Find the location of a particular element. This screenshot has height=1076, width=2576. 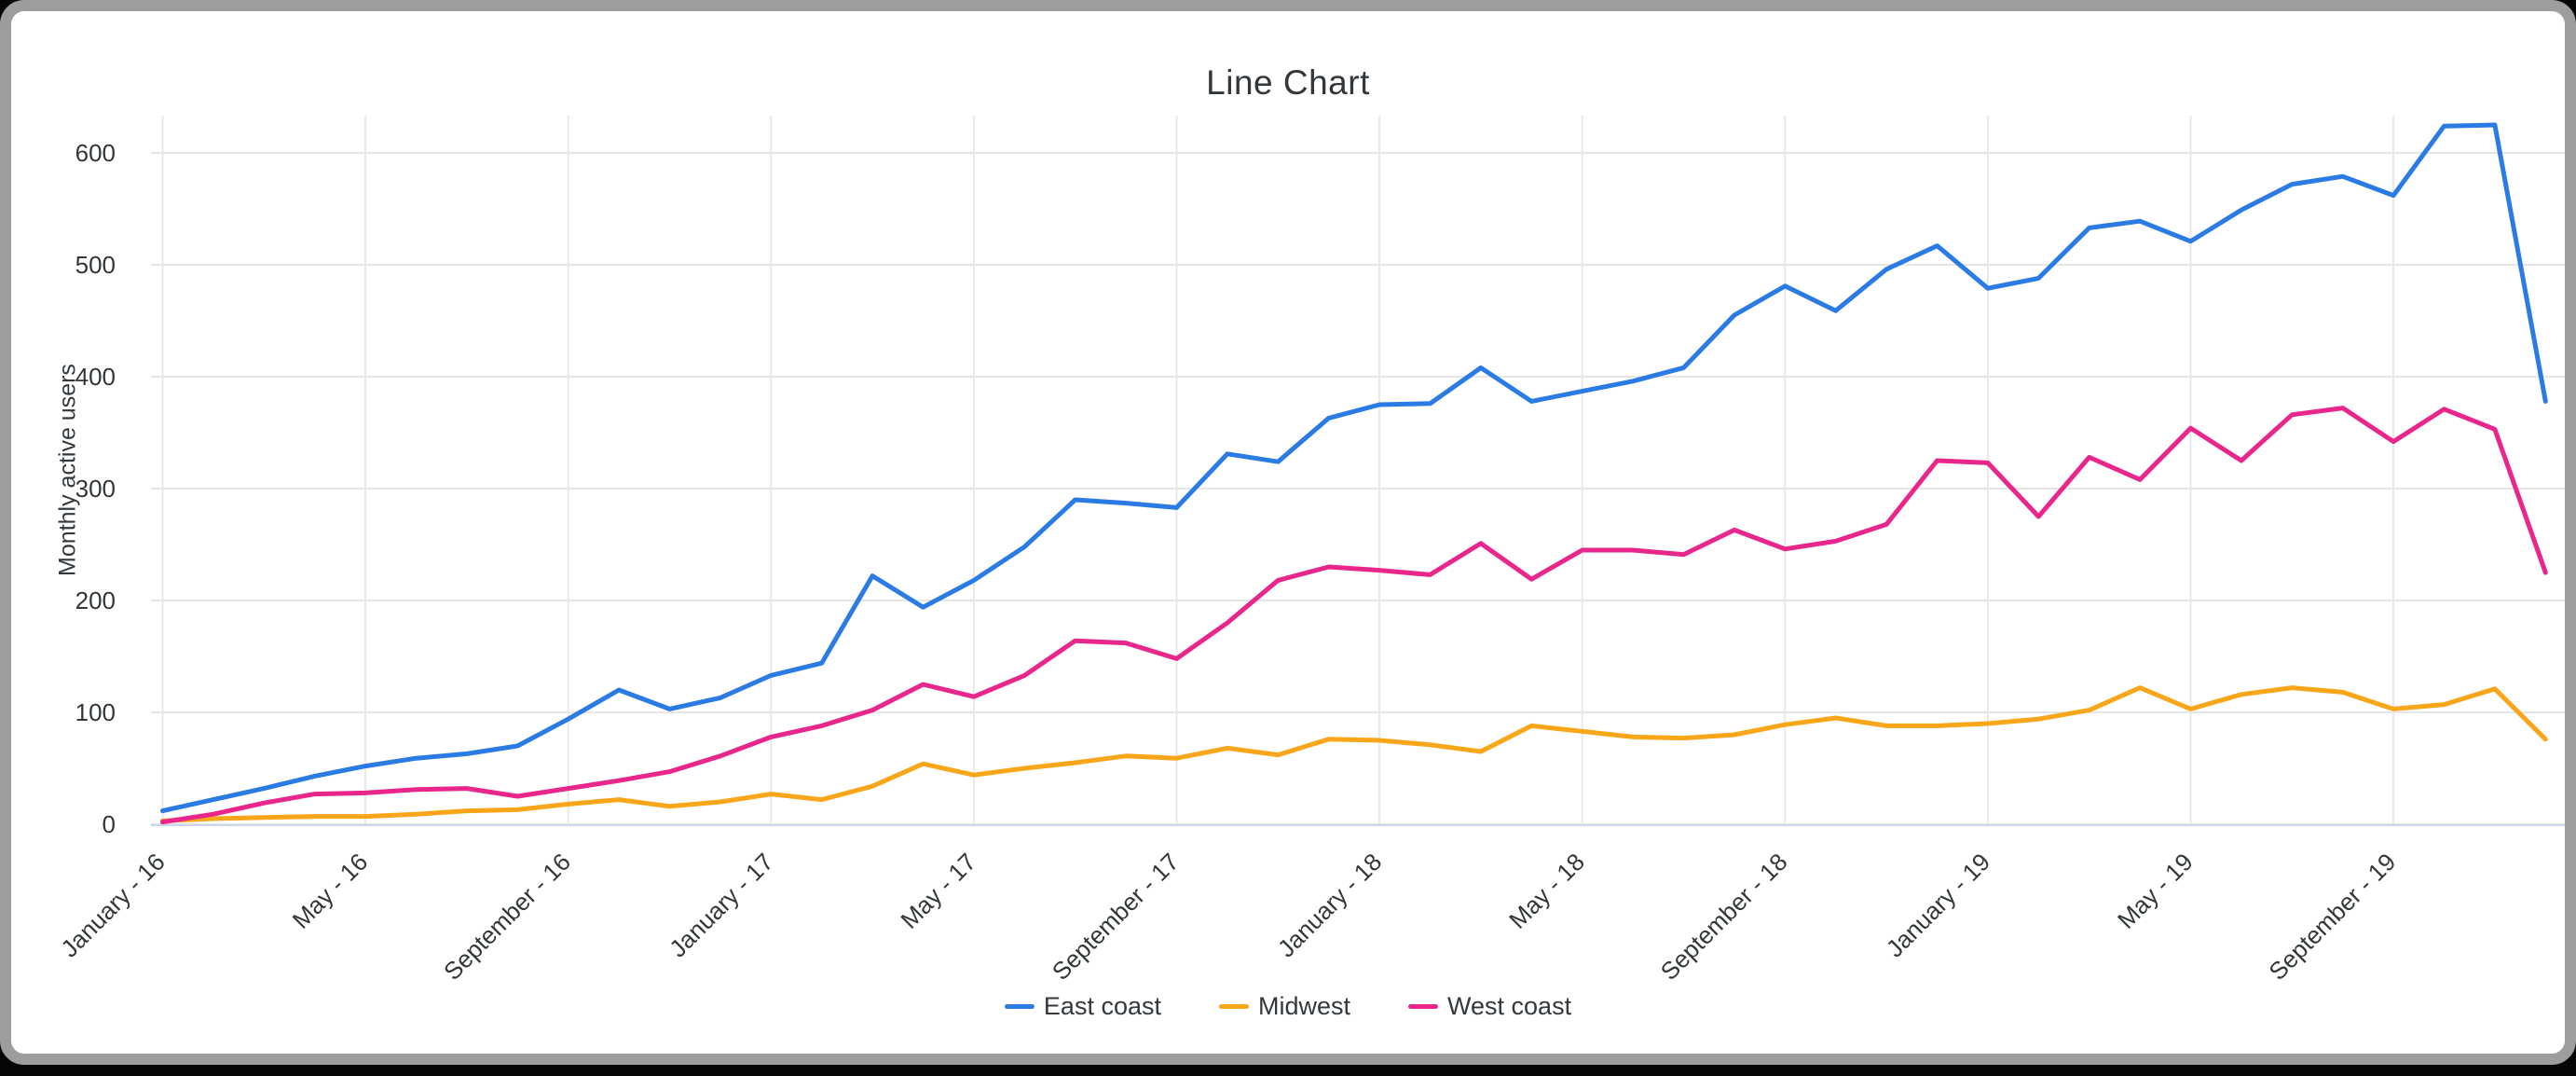

x-tick-label: September - 16 is located at coordinates (507, 917).